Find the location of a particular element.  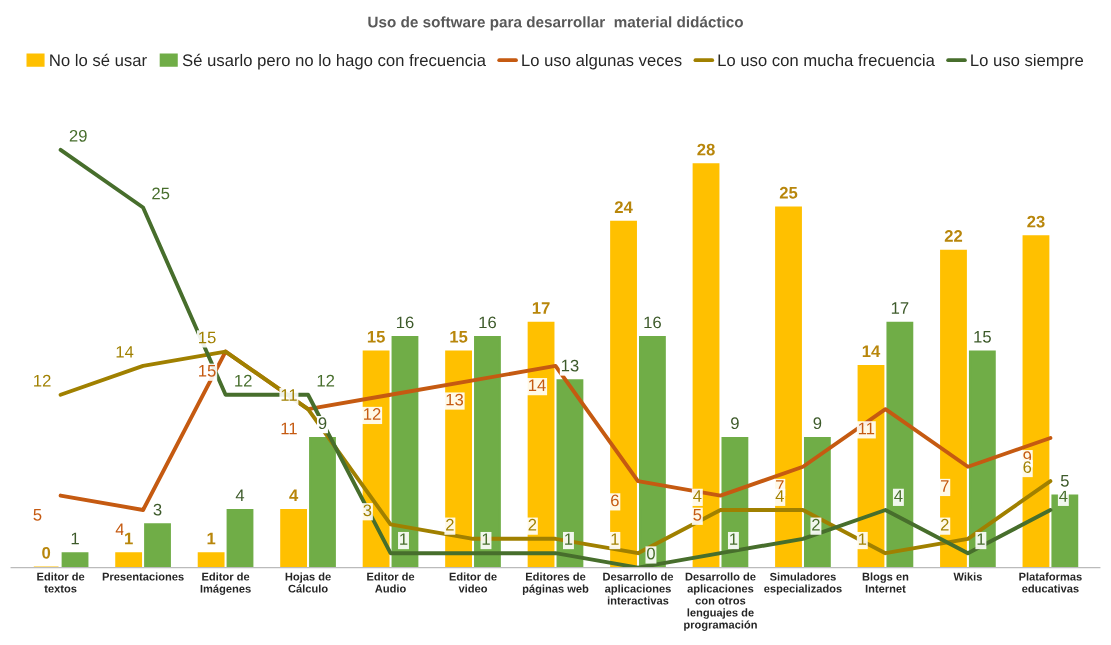

x-tick-label: Wikis is located at coordinates (967, 576).